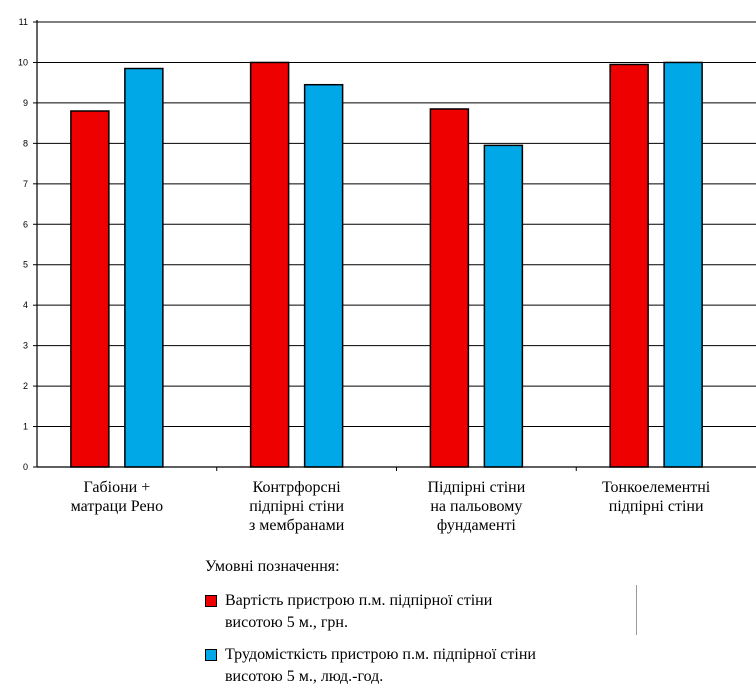 The image size is (756, 698). What do you see at coordinates (304, 676) in the screenshot?
I see `legend-item-labor-line-2: висотою 5 м., люд.-год.` at bounding box center [304, 676].